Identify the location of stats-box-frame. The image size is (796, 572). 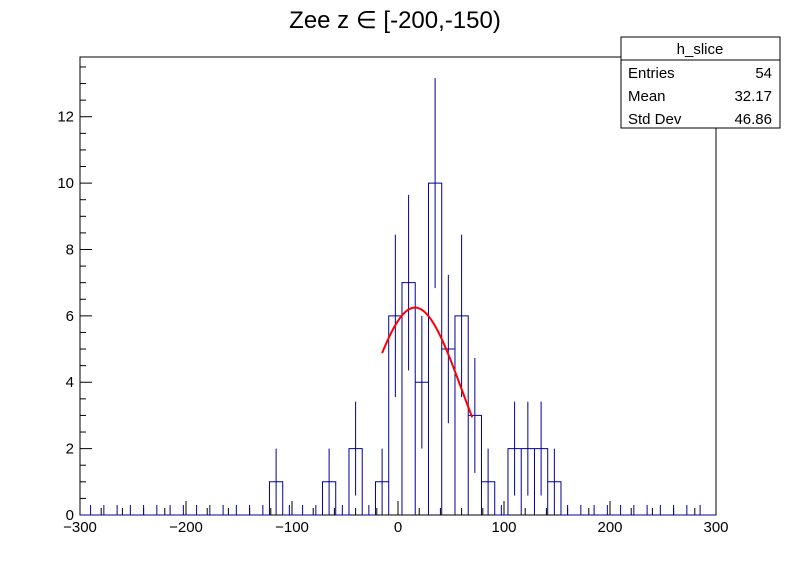
(700, 82).